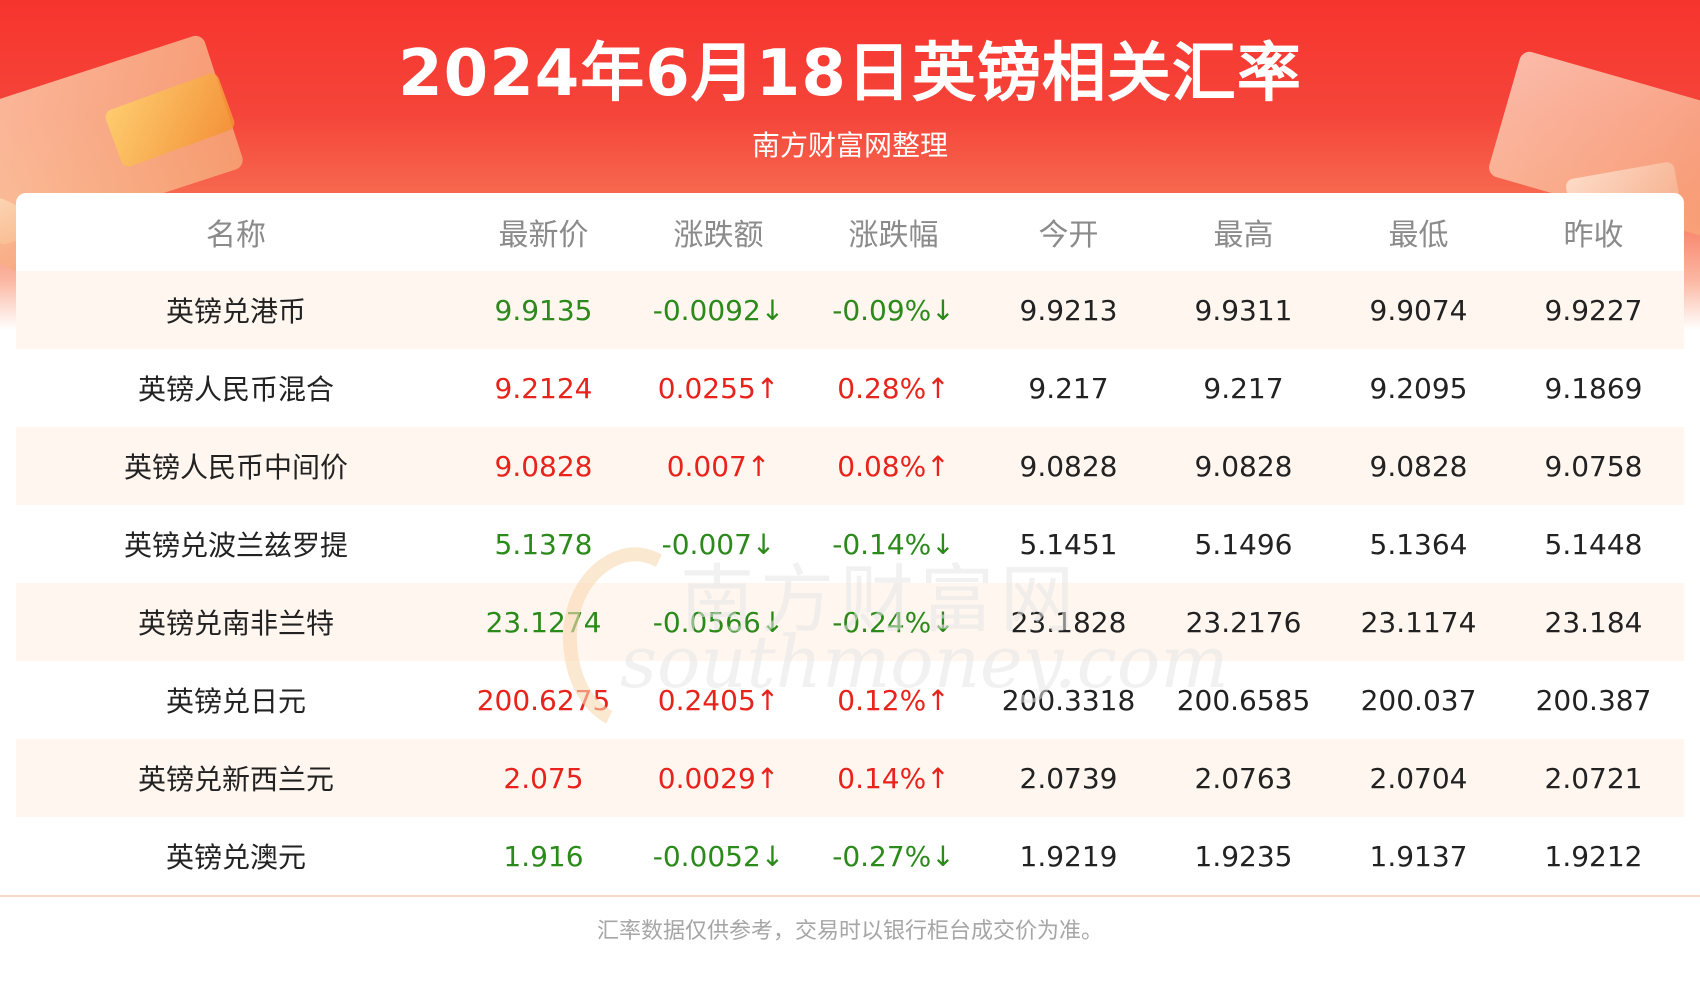 The image size is (1700, 1000). I want to click on page-title: 2024年6月18日英镑相关汇率, so click(850, 74).